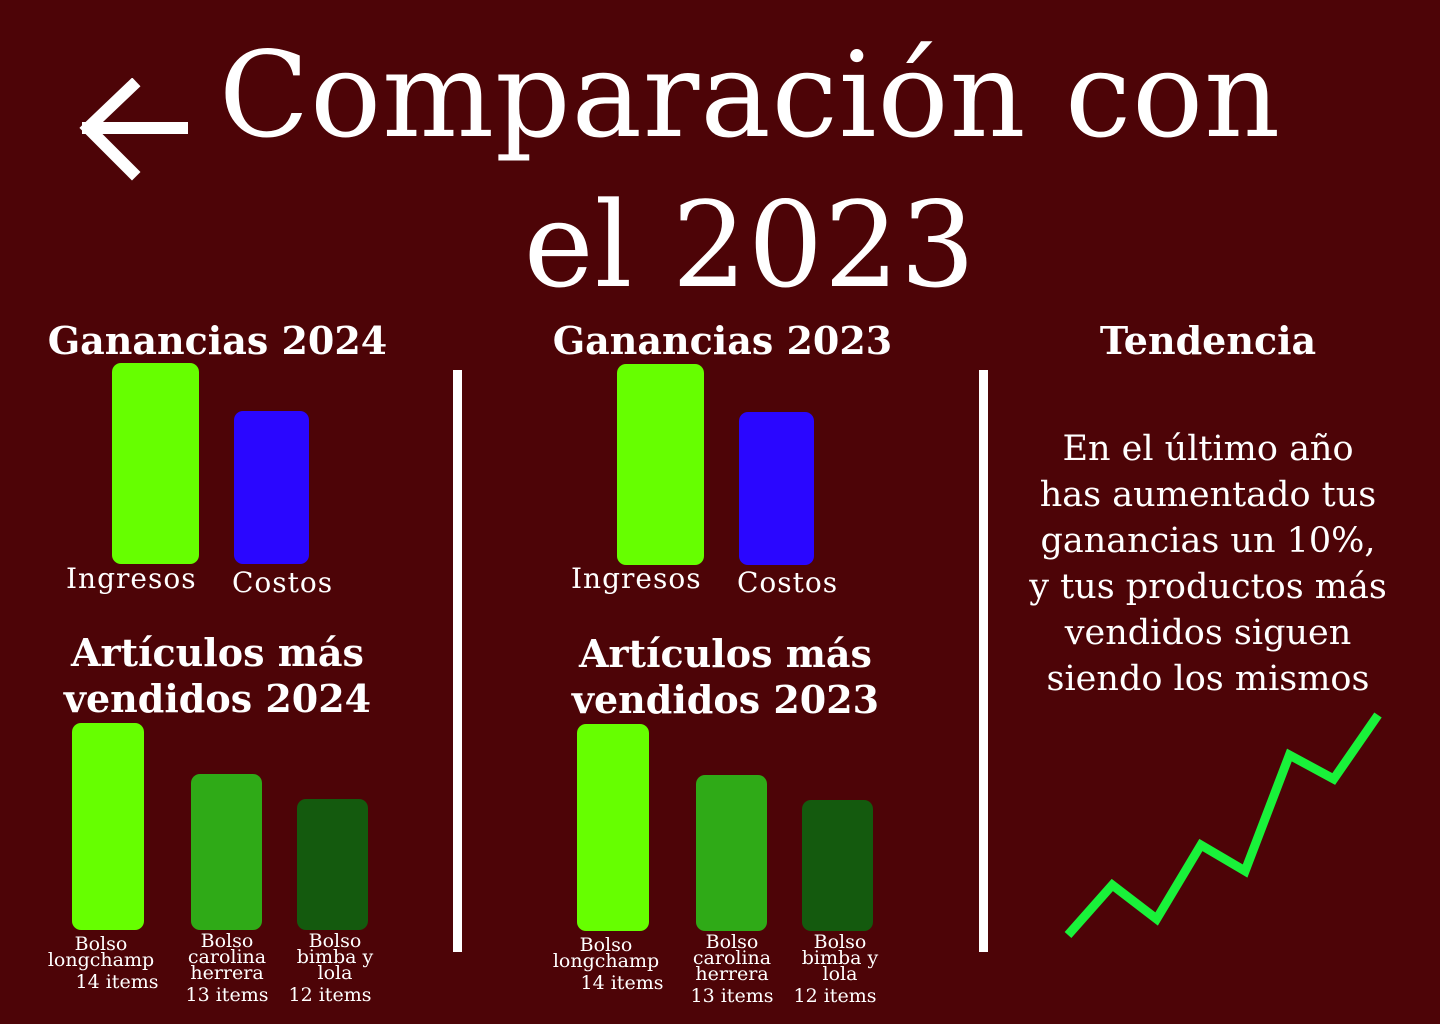 The height and width of the screenshot is (1024, 1440). Describe the element at coordinates (217, 340) in the screenshot. I see `chart-title-ganancias-2024: Ganancias 2024` at that location.